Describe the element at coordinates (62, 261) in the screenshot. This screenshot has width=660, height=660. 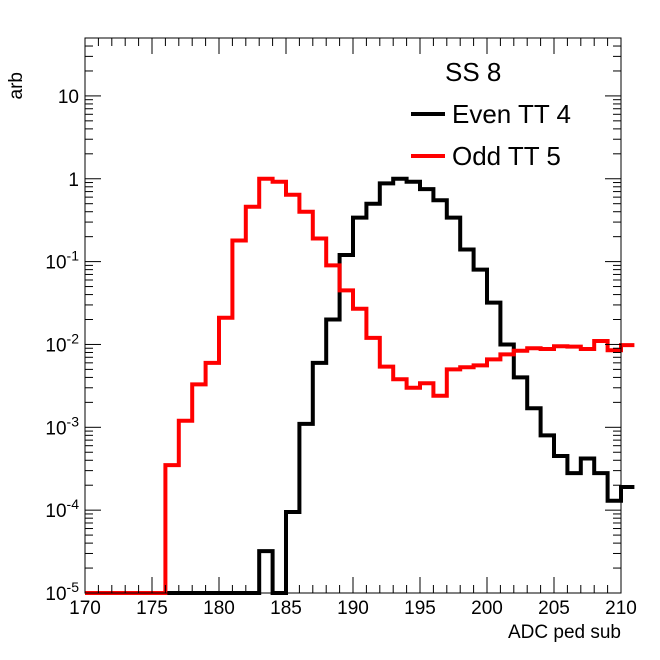
I see `y-tick-label: 10⁻¹` at that location.